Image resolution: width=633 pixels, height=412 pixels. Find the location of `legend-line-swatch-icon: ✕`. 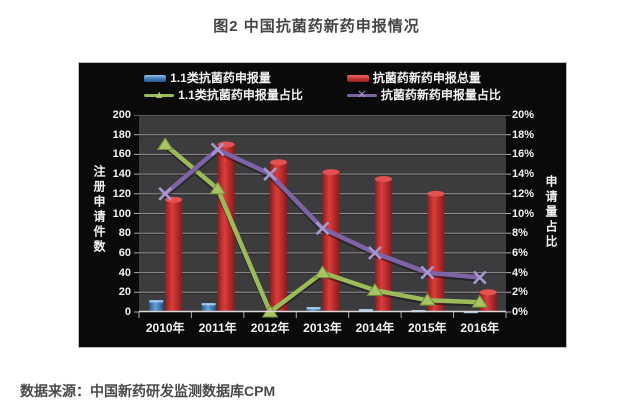

legend-line-swatch-icon: ✕ is located at coordinates (361, 95).